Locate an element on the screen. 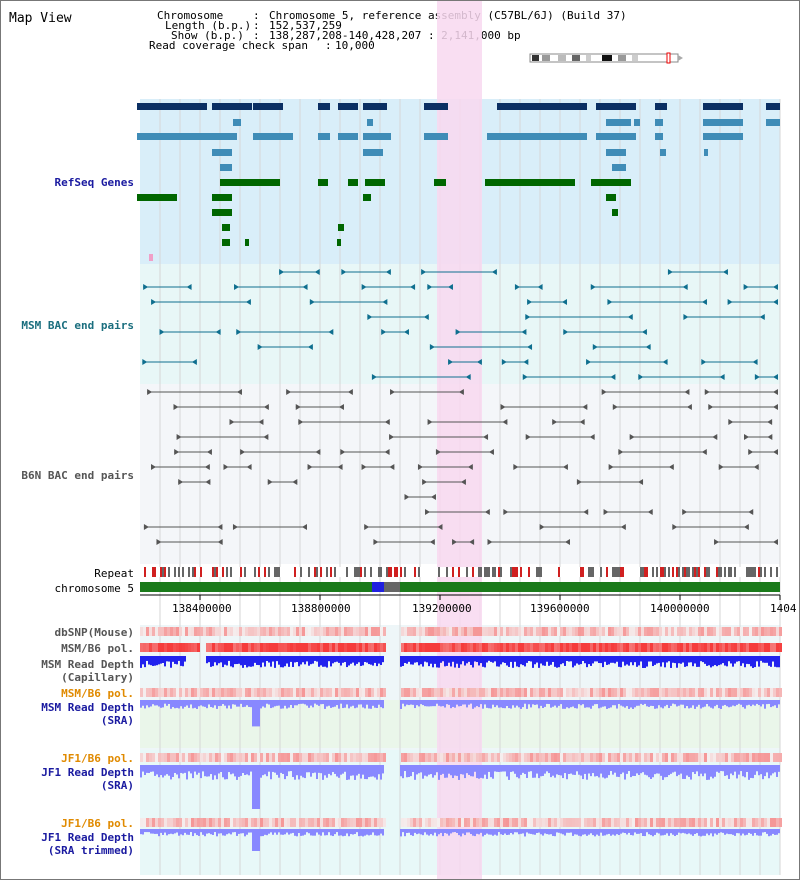 This screenshot has width=800, height=880. track-label-dbsnp: dbSNP(Mouse) is located at coordinates (94, 632).